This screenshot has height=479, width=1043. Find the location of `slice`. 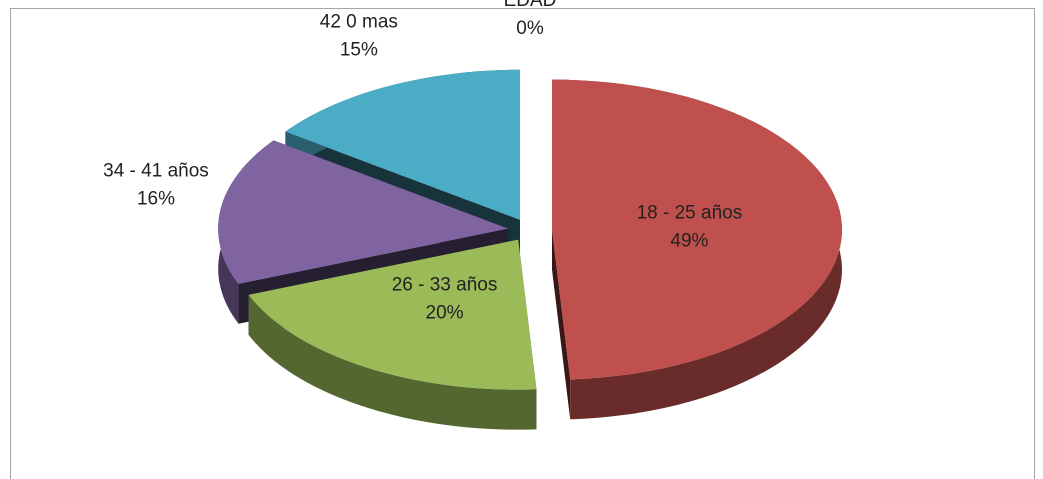

slice is located at coordinates (392, 334).